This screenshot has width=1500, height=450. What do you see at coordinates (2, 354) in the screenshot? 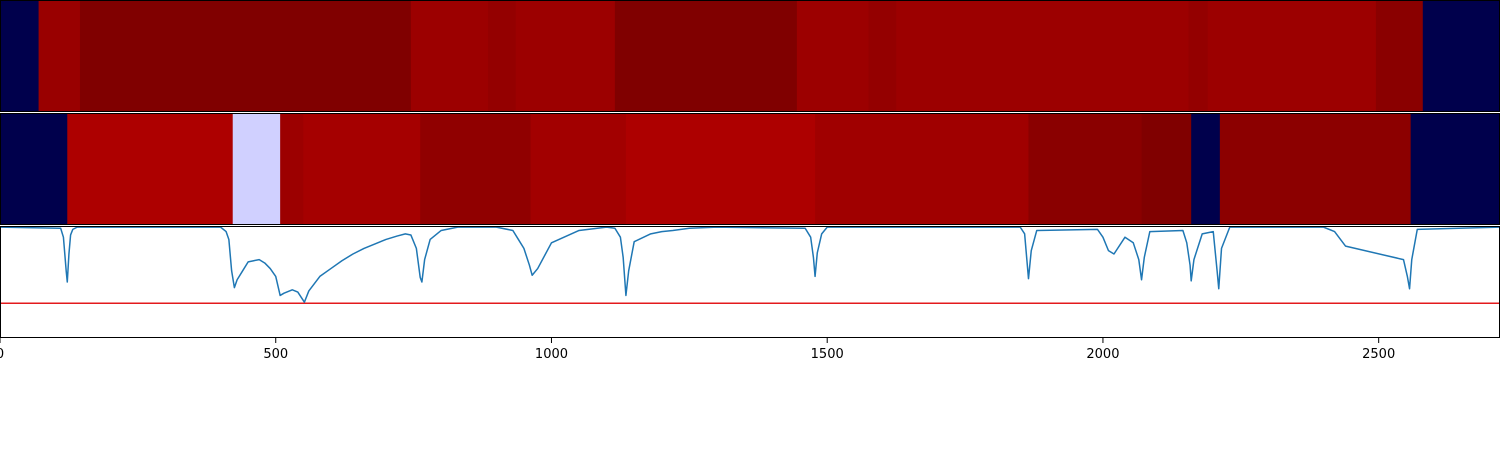
I see `x-tick-label: 0` at bounding box center [2, 354].